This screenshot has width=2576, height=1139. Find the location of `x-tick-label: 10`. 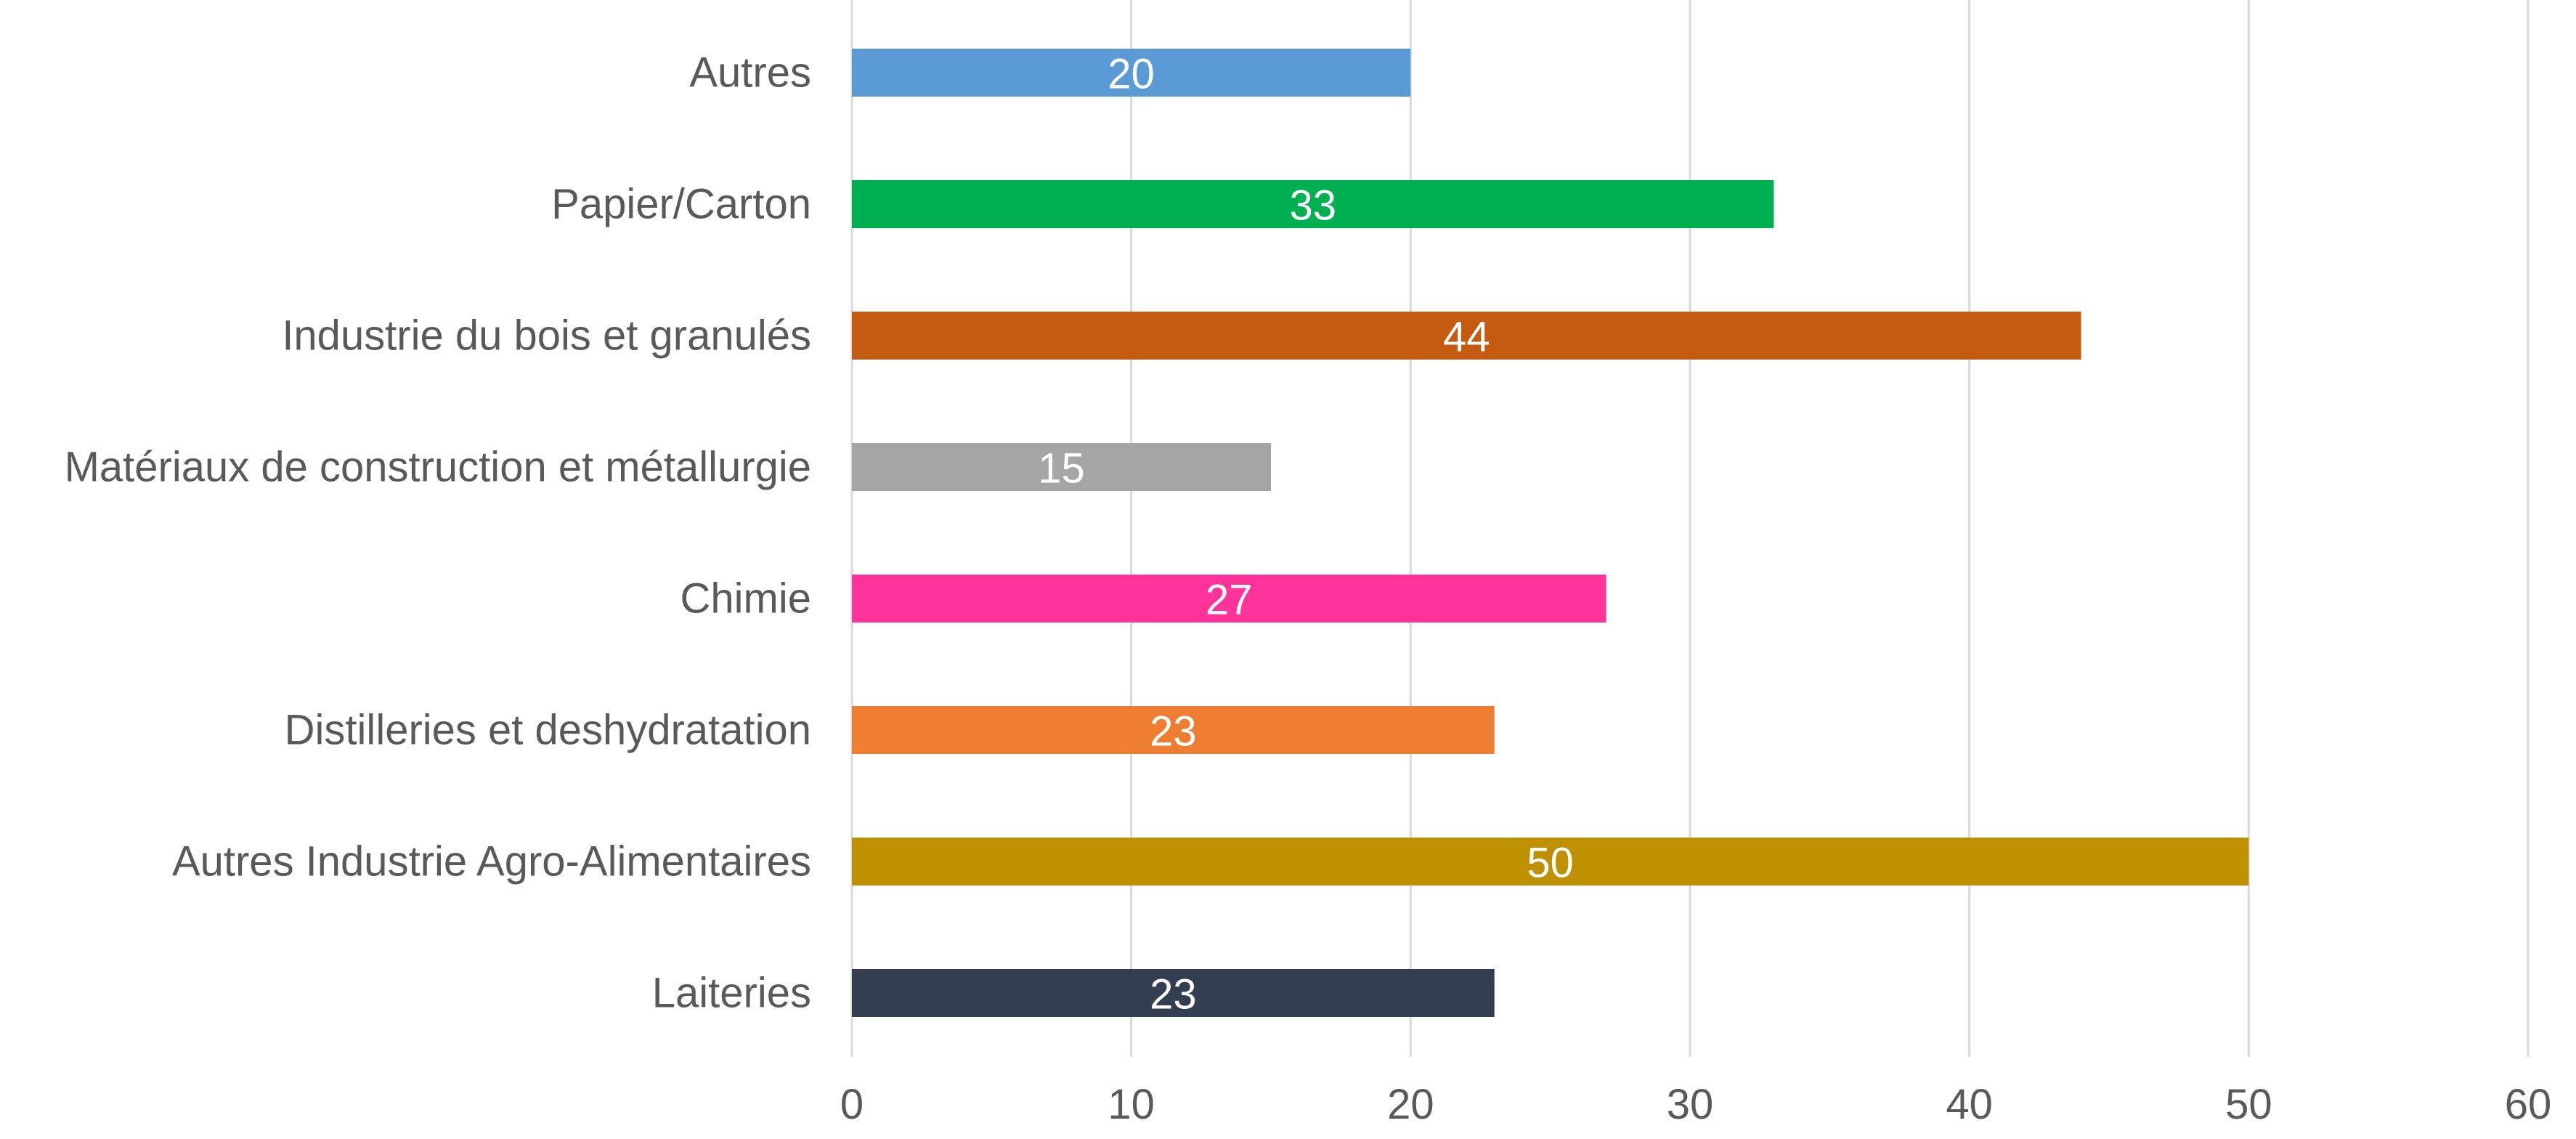

x-tick-label: 10 is located at coordinates (1131, 1104).